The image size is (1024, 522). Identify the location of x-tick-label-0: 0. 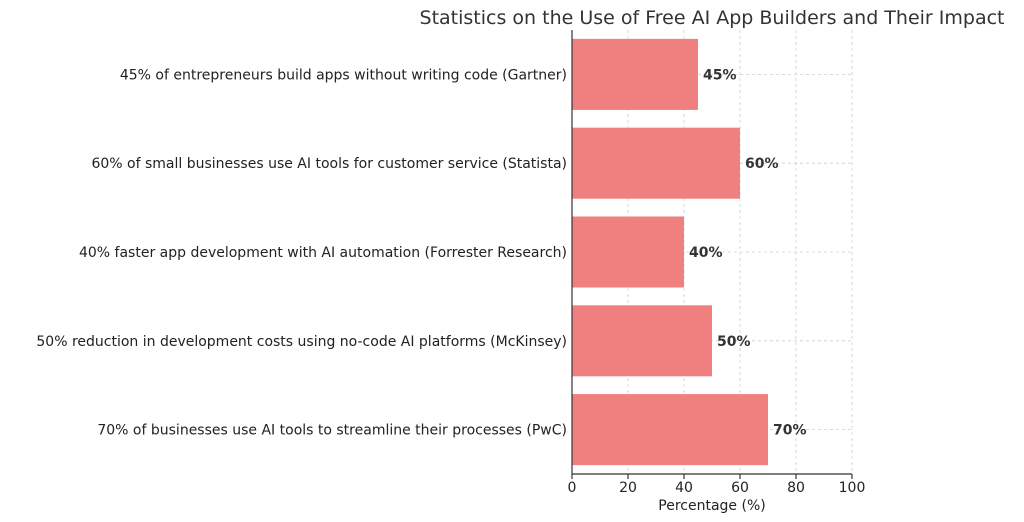
(572, 488).